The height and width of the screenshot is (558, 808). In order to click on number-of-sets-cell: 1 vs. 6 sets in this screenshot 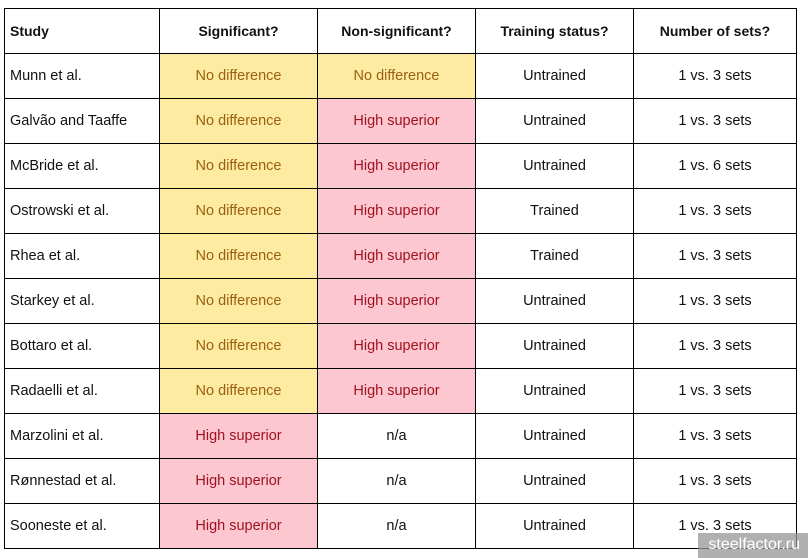, I will do `click(715, 166)`.